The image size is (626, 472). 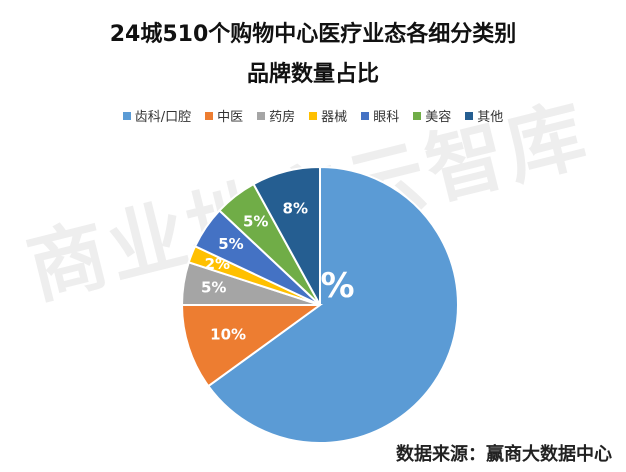 I want to click on legend-label: 药房, so click(x=282, y=117).